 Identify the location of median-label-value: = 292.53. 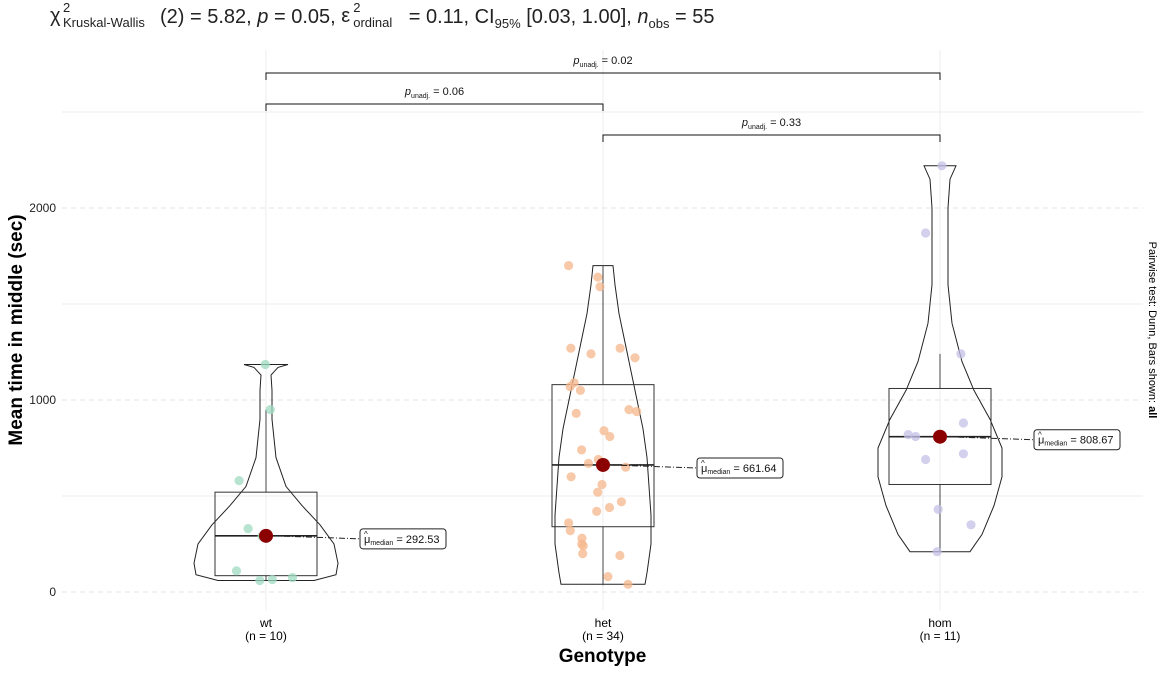
(416, 540).